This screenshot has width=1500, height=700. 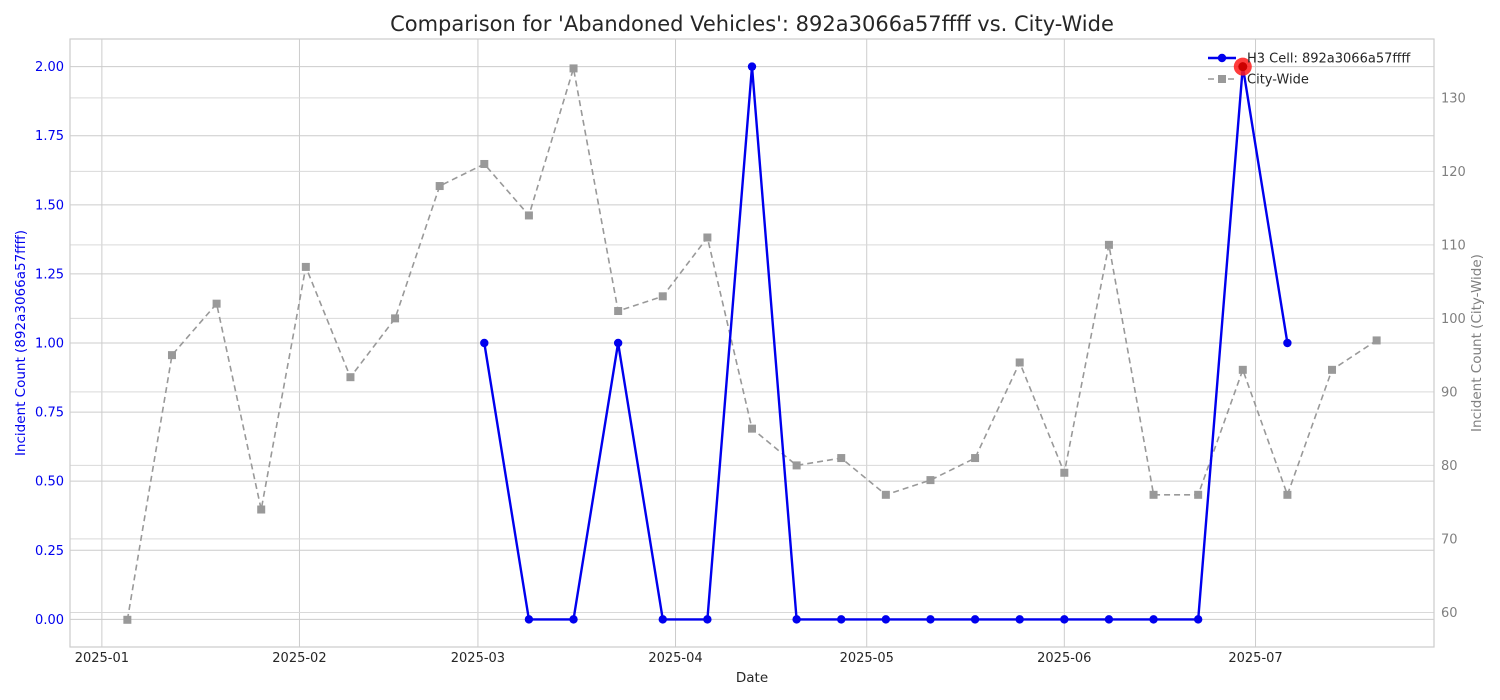 What do you see at coordinates (49, 482) in the screenshot?
I see `y-left-tick-label: 0.50` at bounding box center [49, 482].